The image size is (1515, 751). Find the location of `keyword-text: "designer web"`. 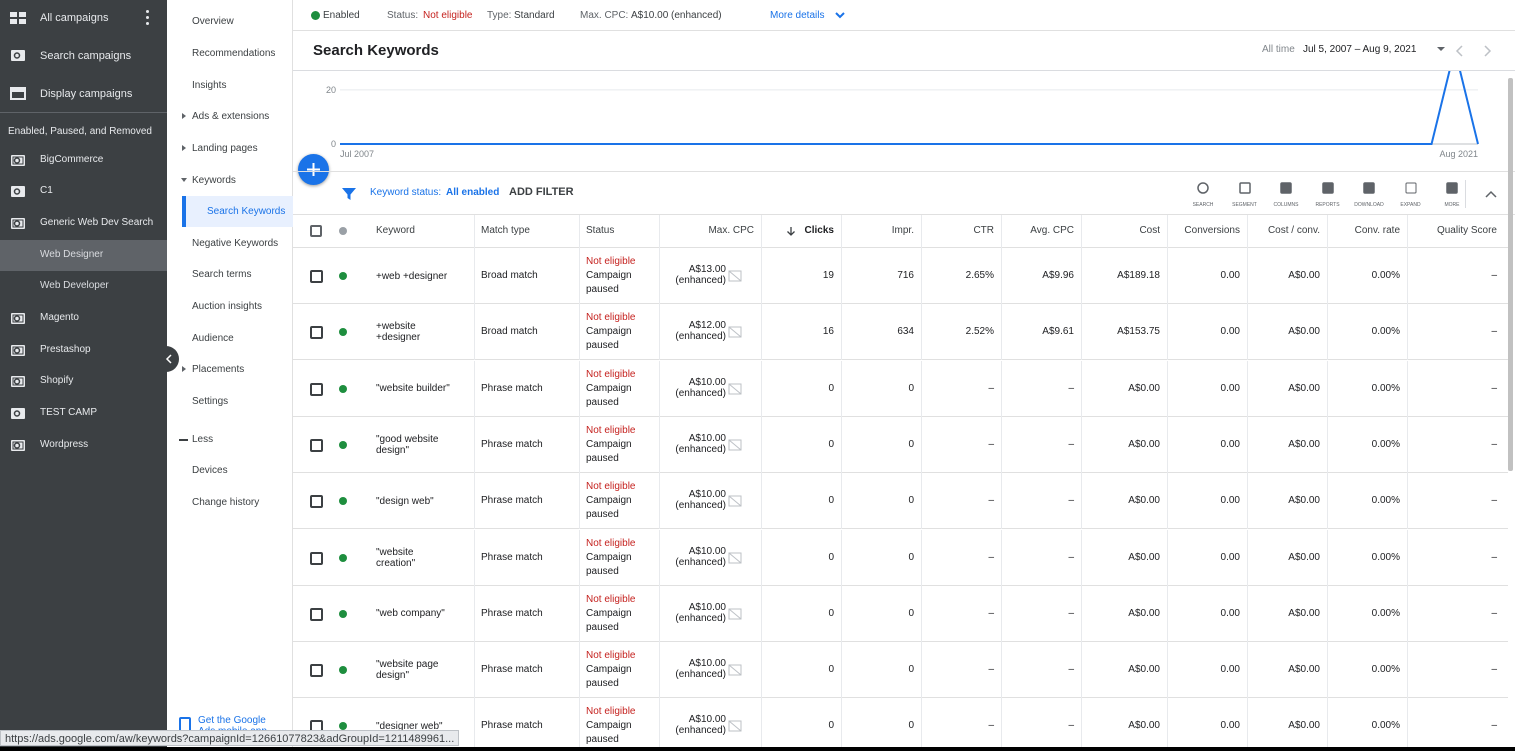

keyword-text: "designer web" is located at coordinates (413, 724).